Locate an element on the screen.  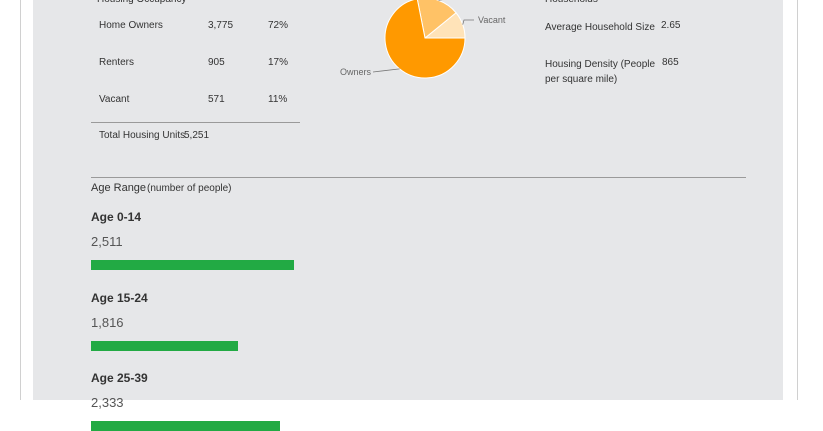
total-label: Total Housing Units is located at coordinates (142, 135).